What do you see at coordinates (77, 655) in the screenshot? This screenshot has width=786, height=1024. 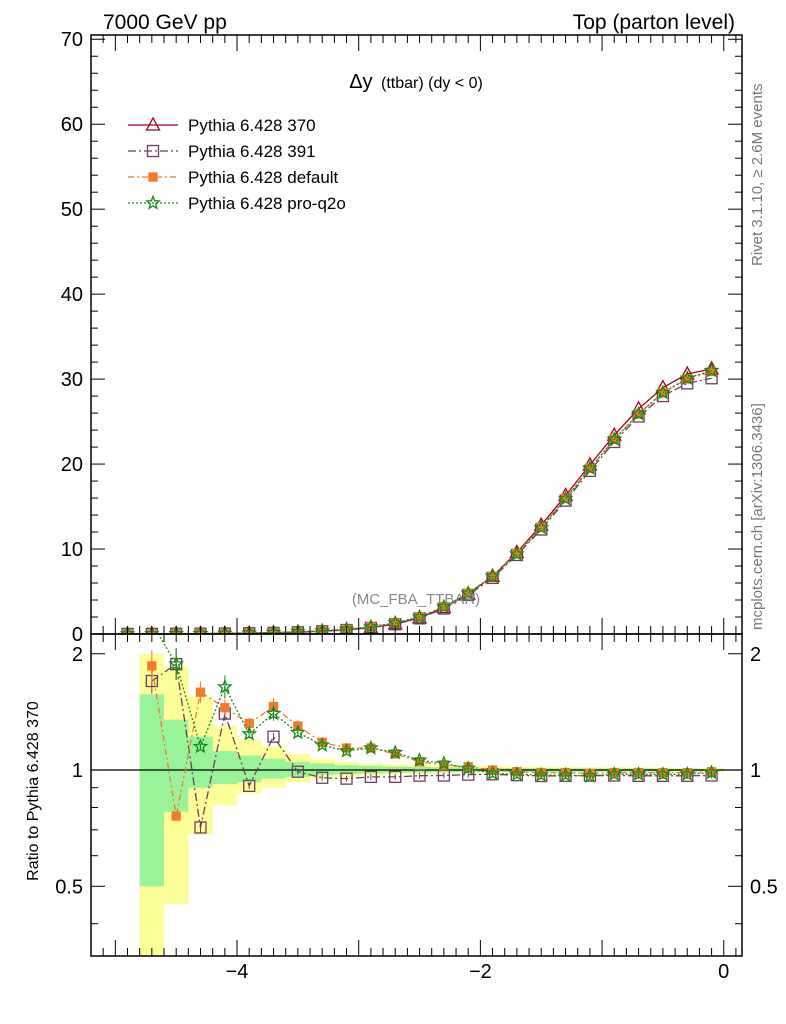 I see `ratio-y-tick-label: 2` at bounding box center [77, 655].